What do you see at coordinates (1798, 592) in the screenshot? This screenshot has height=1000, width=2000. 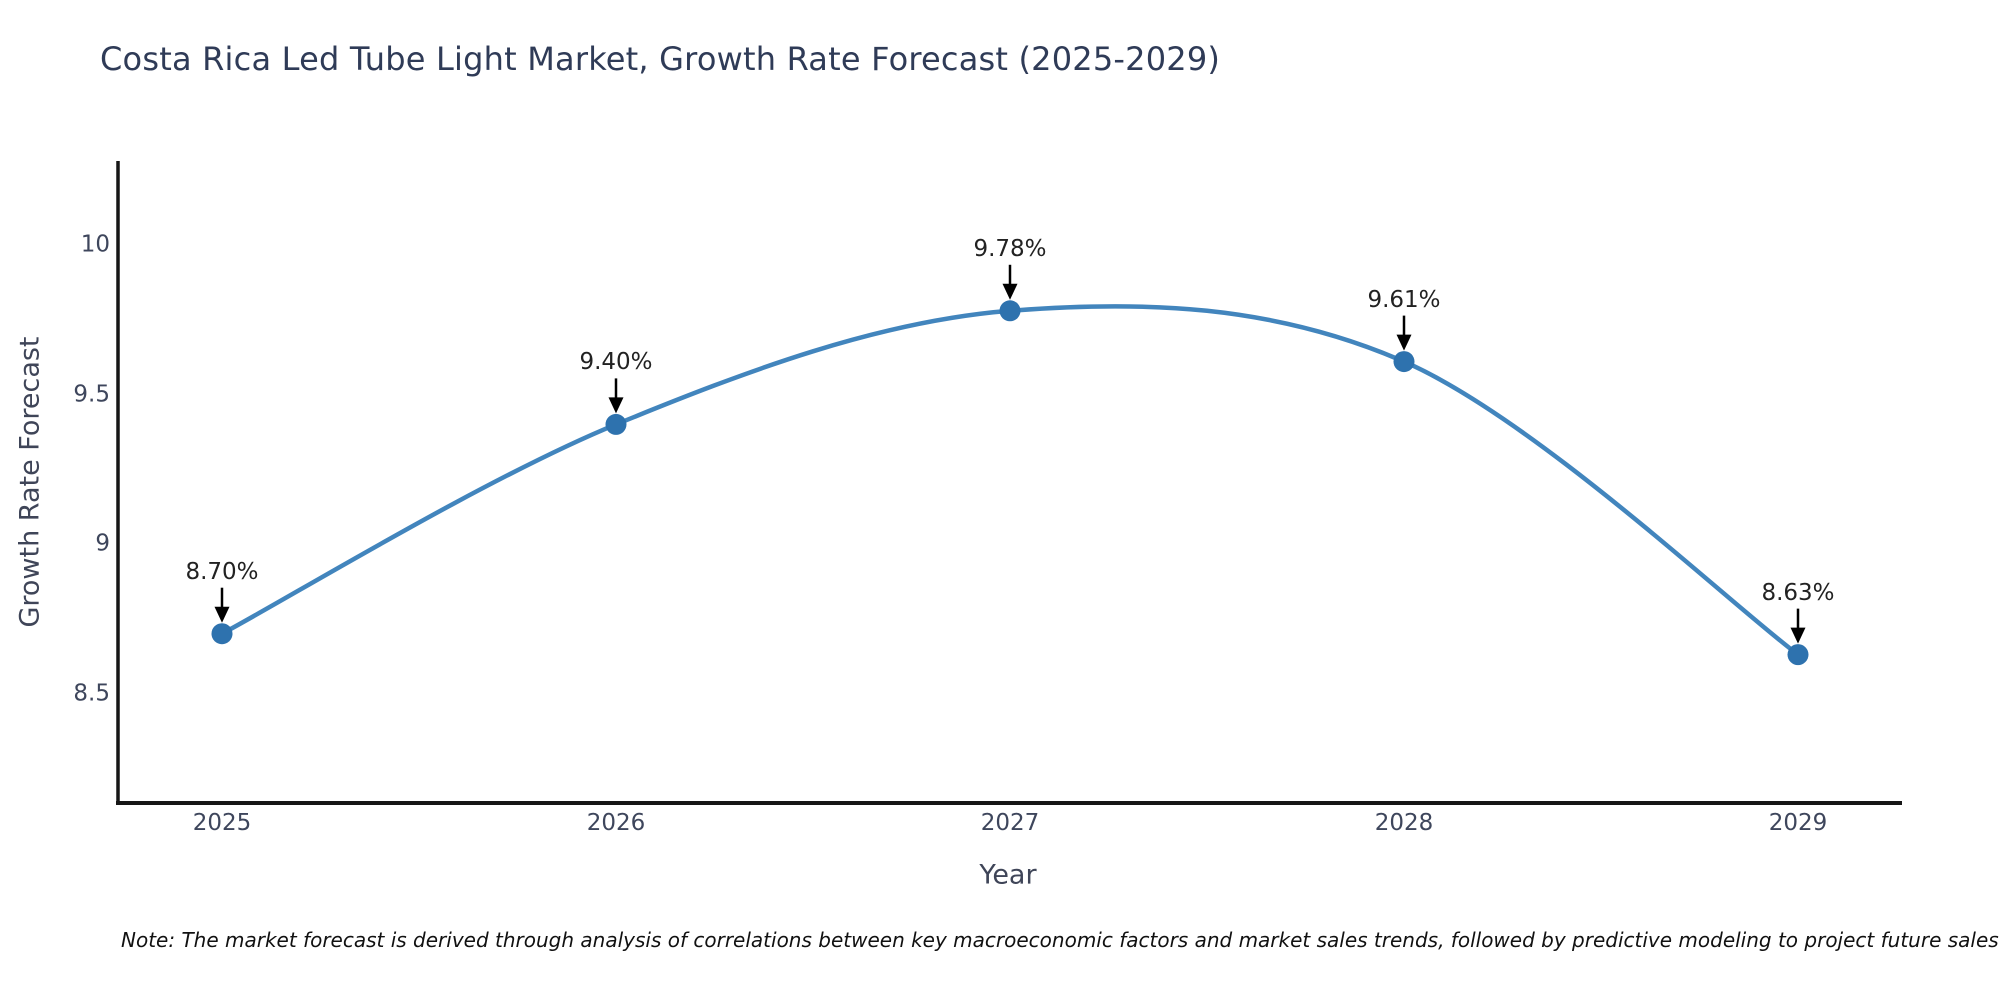 I see `point-value-label: 8.63%` at bounding box center [1798, 592].